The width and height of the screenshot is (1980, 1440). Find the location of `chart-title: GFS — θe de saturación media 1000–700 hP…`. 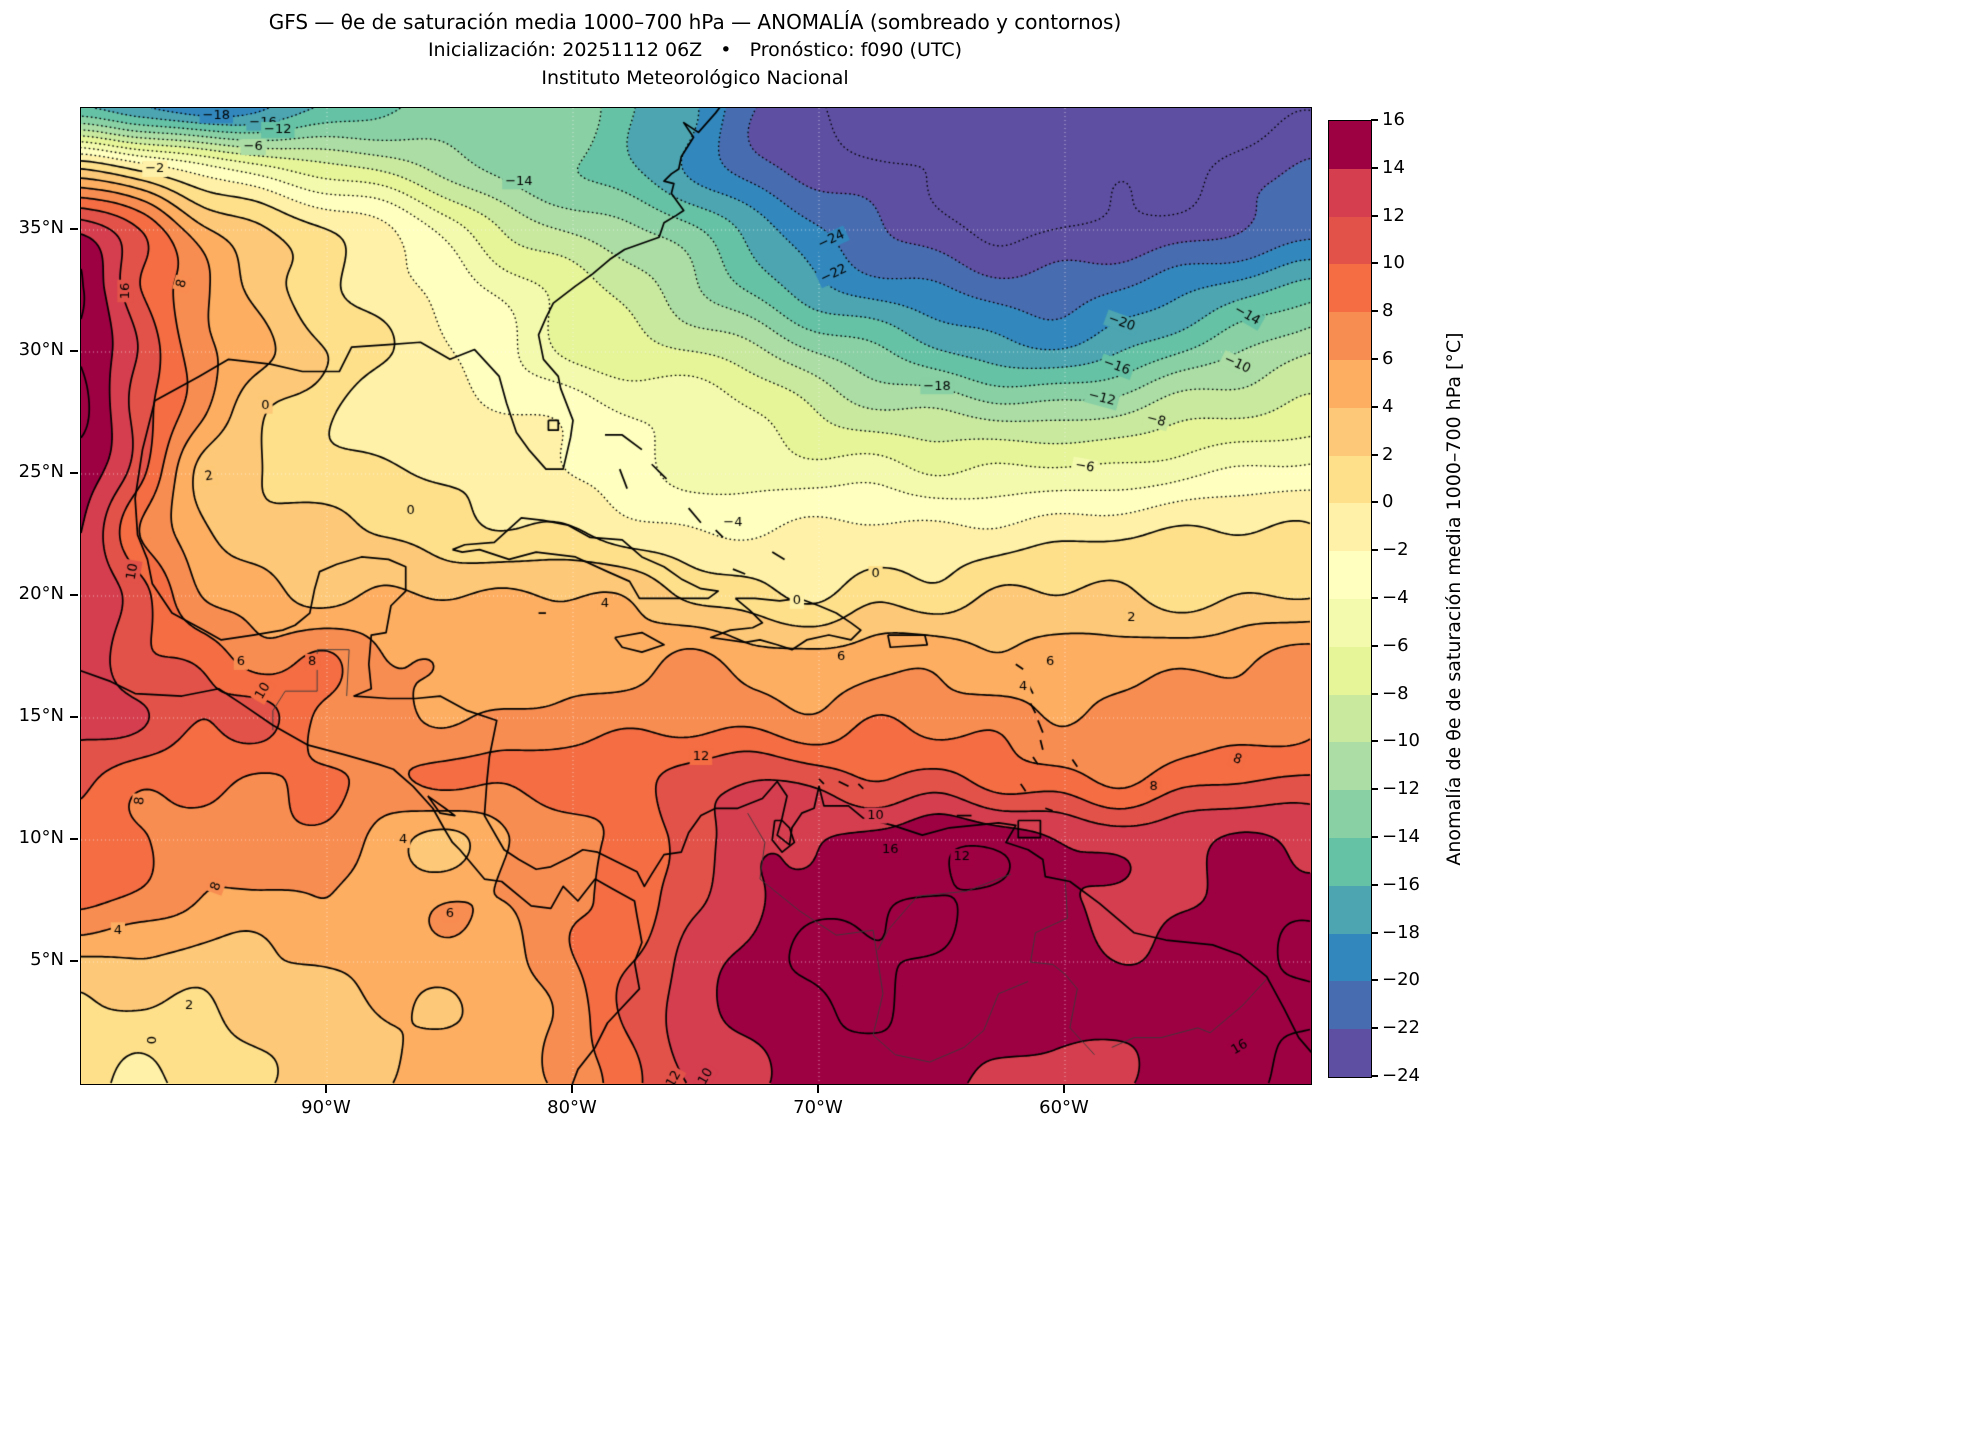

chart-title: GFS — θe de saturación media 1000–700 hP… is located at coordinates (695, 50).